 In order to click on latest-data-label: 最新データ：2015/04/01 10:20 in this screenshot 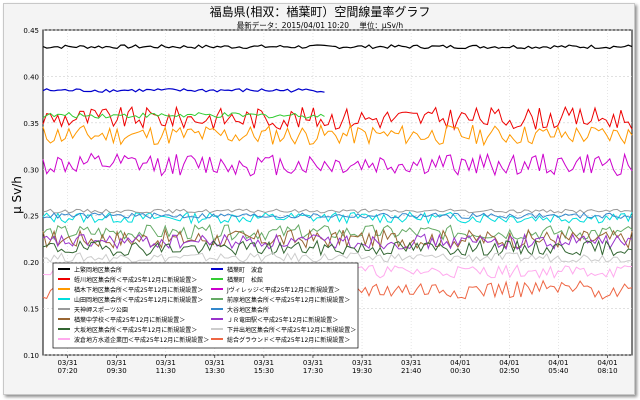, I will do `click(293, 25)`.